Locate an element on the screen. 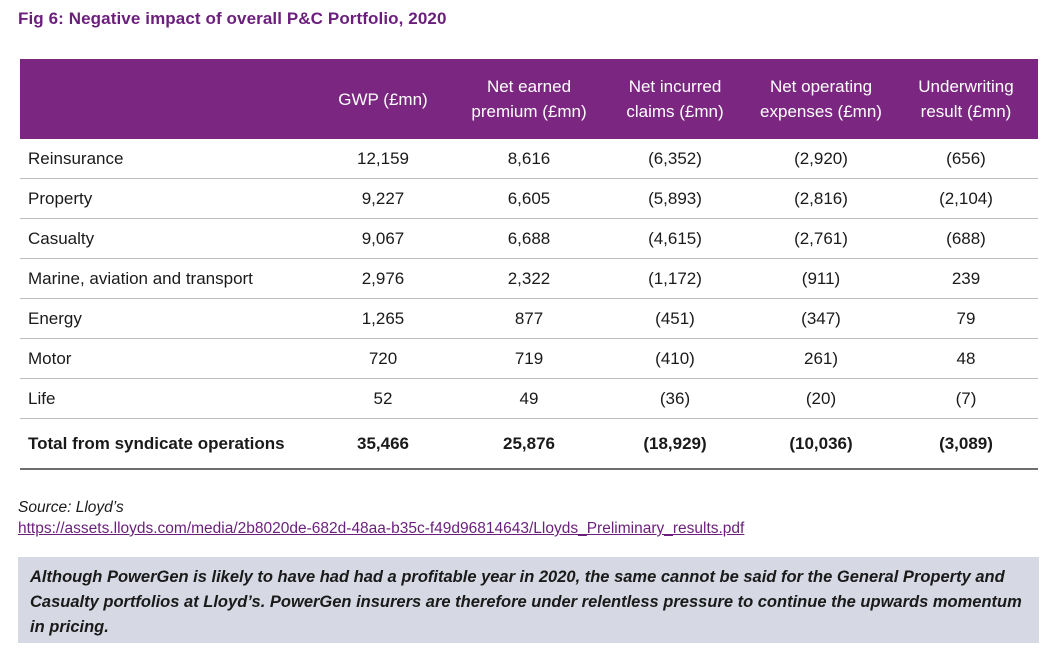  table-cell: (1,172) is located at coordinates (675, 278).